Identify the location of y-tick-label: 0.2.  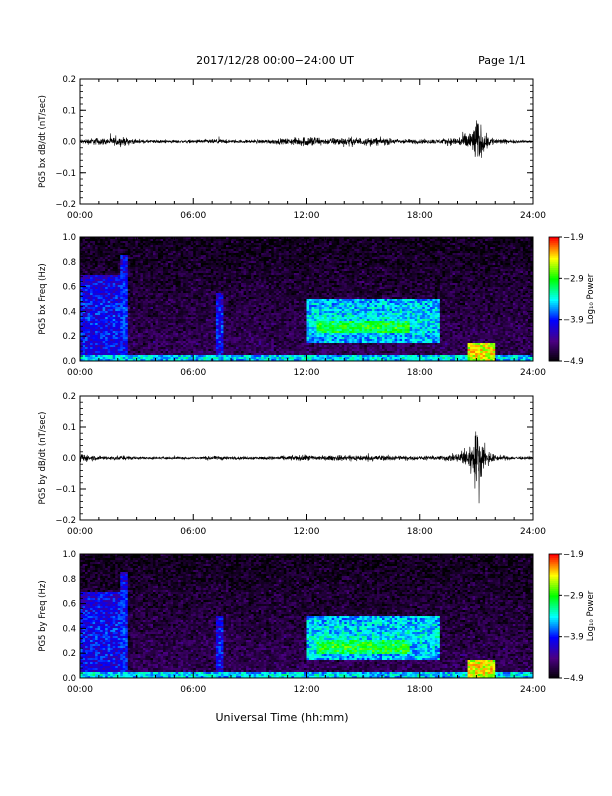
(69, 80).